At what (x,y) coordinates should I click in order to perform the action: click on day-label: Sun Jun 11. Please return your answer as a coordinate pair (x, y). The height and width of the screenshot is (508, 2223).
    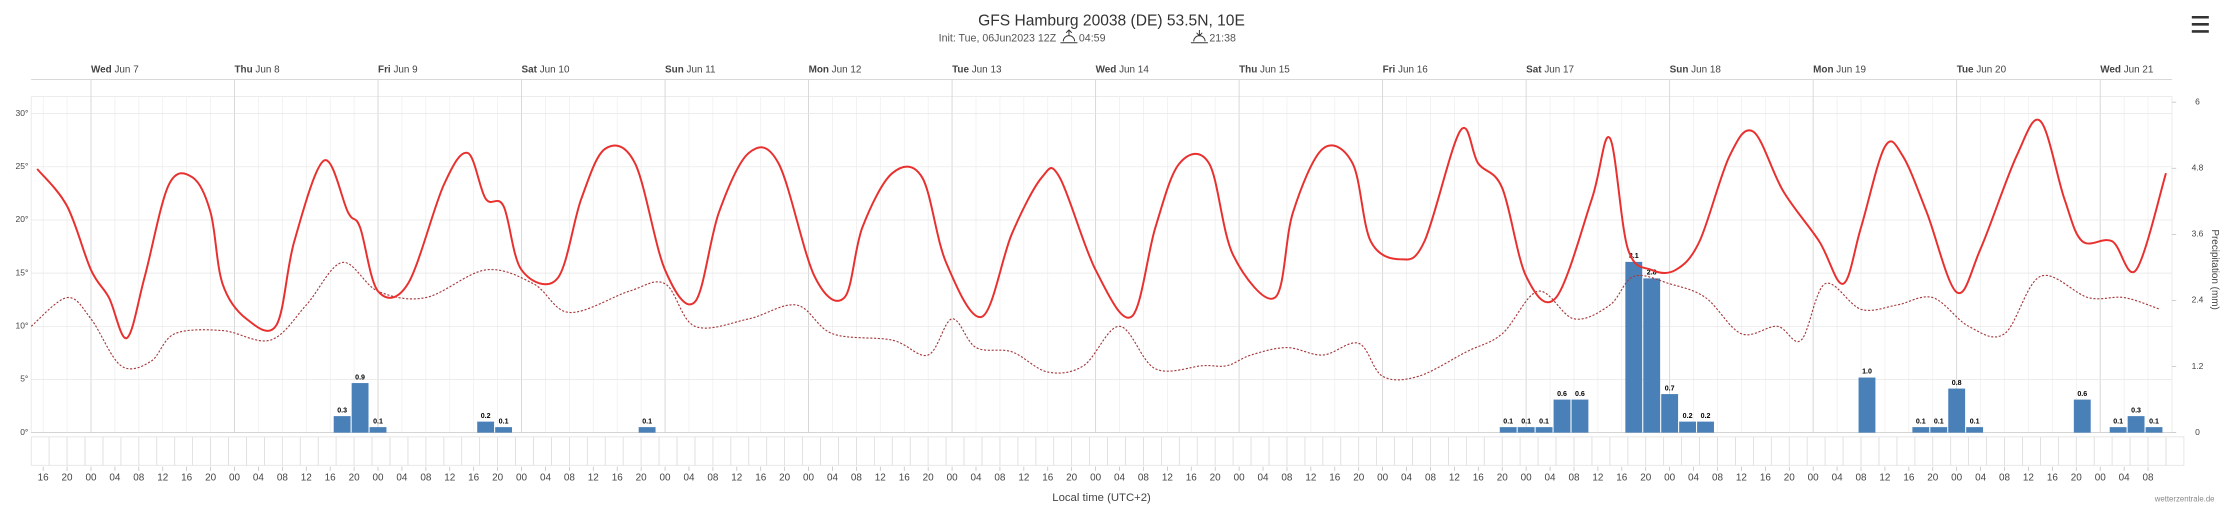
    Looking at the image, I should click on (690, 69).